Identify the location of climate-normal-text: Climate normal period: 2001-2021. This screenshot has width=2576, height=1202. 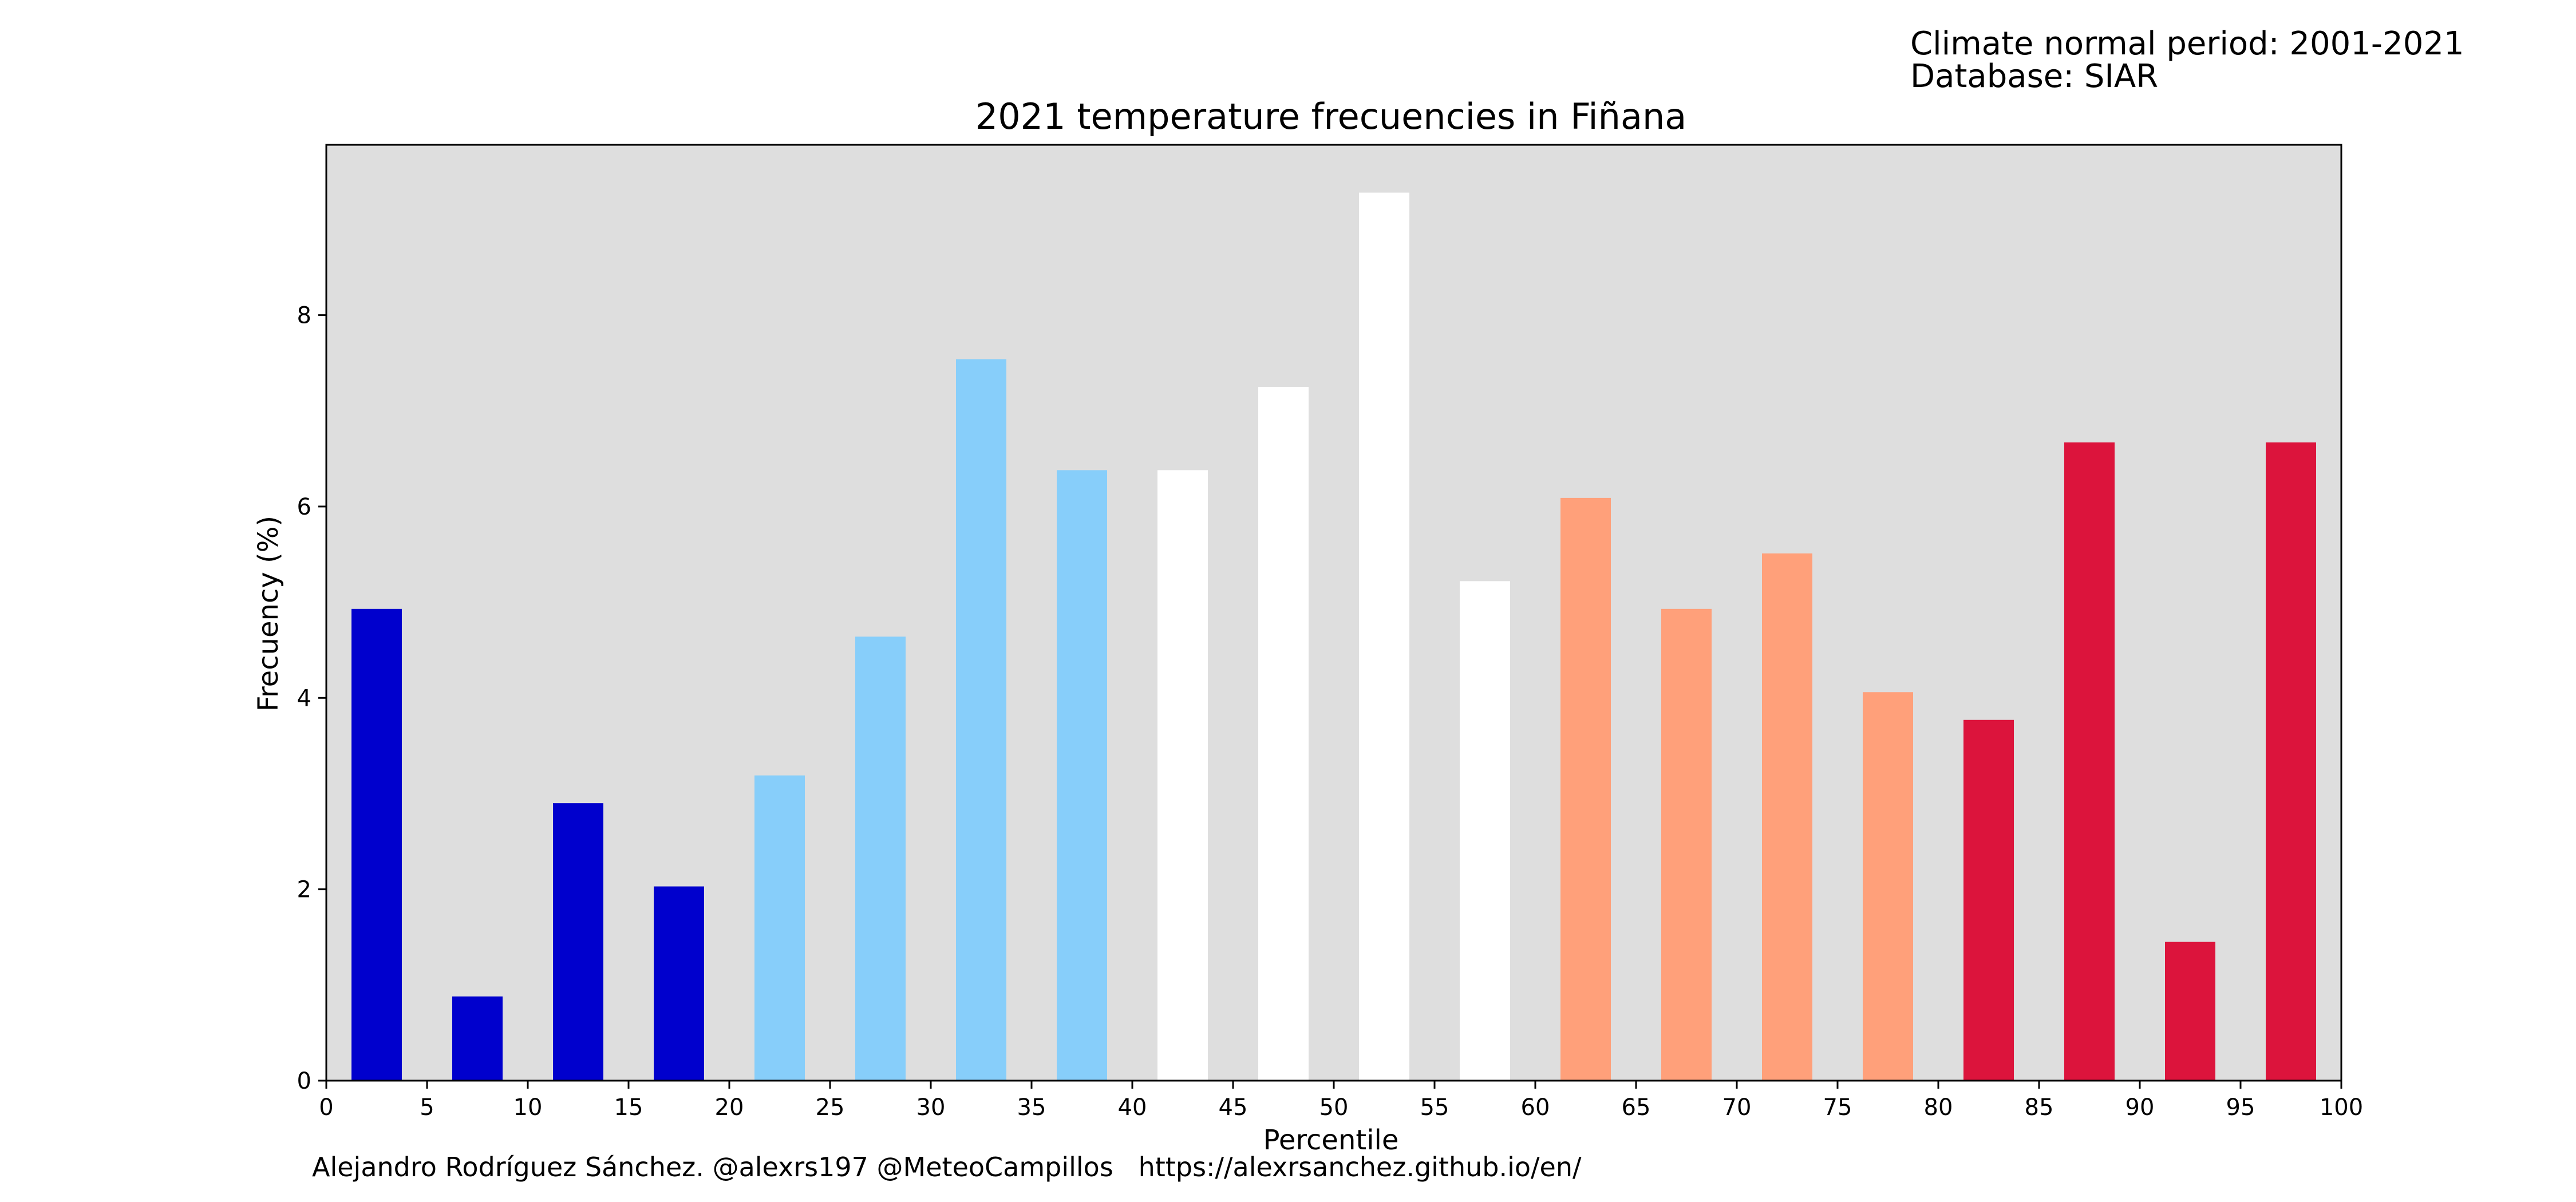
(2187, 44).